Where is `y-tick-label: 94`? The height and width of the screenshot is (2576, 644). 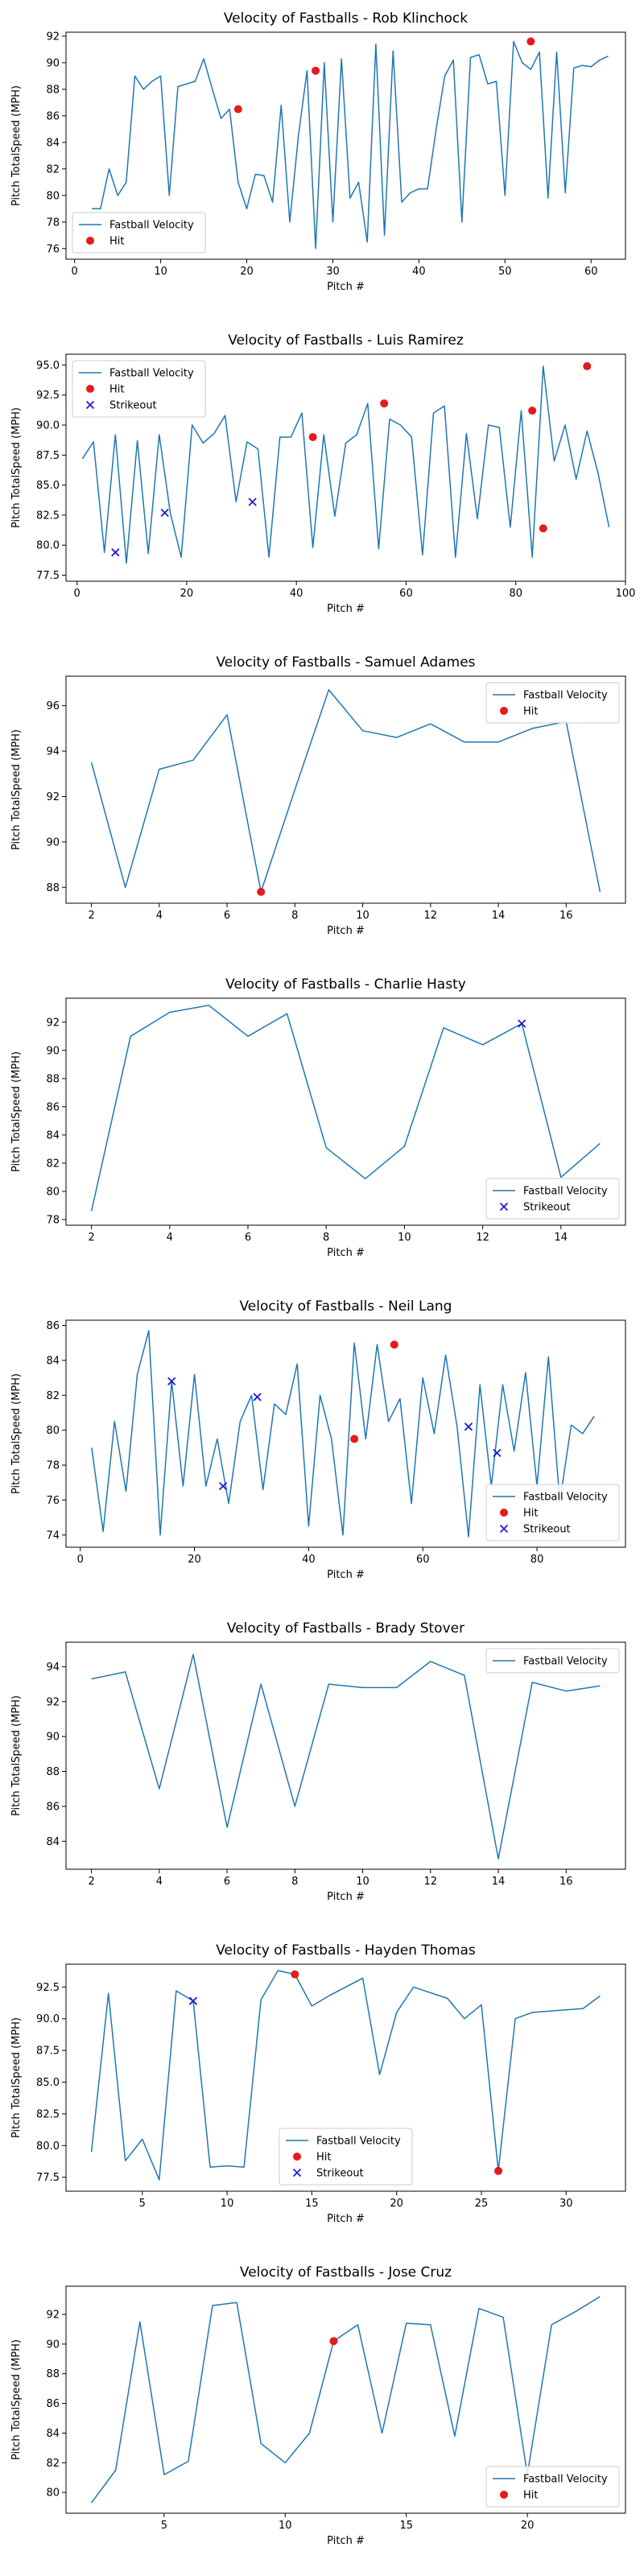
y-tick-label: 94 is located at coordinates (53, 1668).